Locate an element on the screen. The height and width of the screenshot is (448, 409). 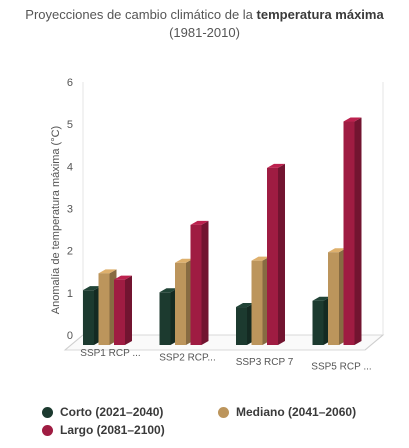
legend-item-corto: Corto (2021–2040) is located at coordinates (102, 412).